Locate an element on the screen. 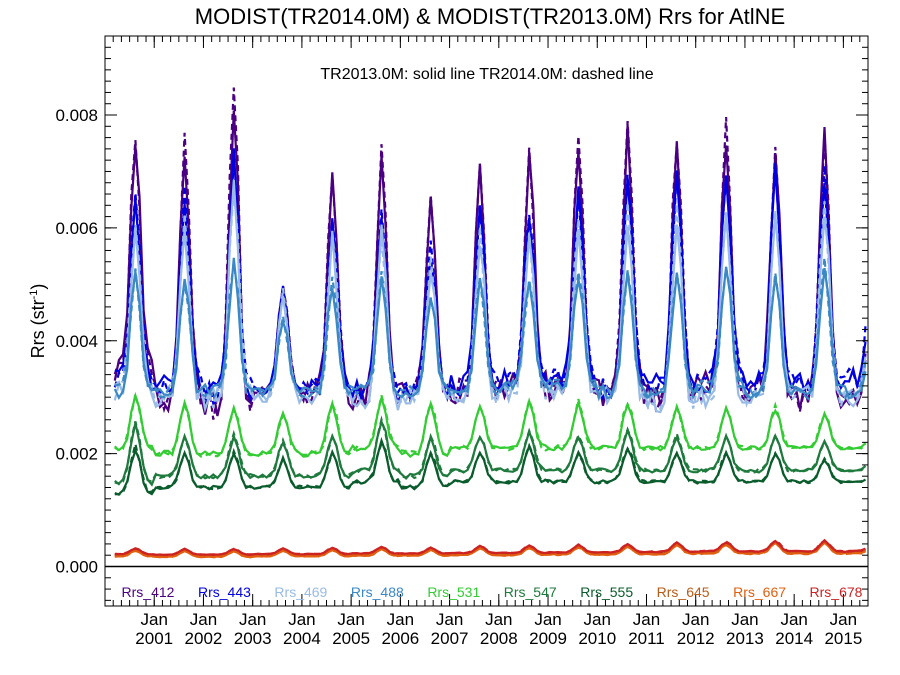  x-tick-year: 2011 is located at coordinates (646, 638).